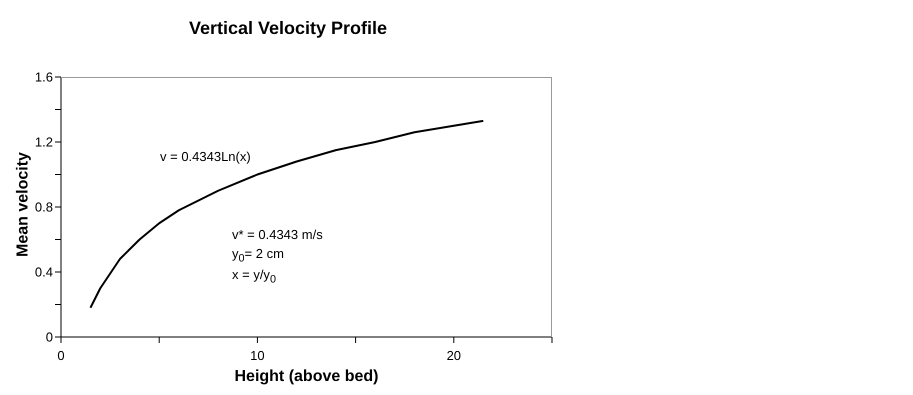  What do you see at coordinates (43, 142) in the screenshot?
I see `y-tick-label: 1.2` at bounding box center [43, 142].